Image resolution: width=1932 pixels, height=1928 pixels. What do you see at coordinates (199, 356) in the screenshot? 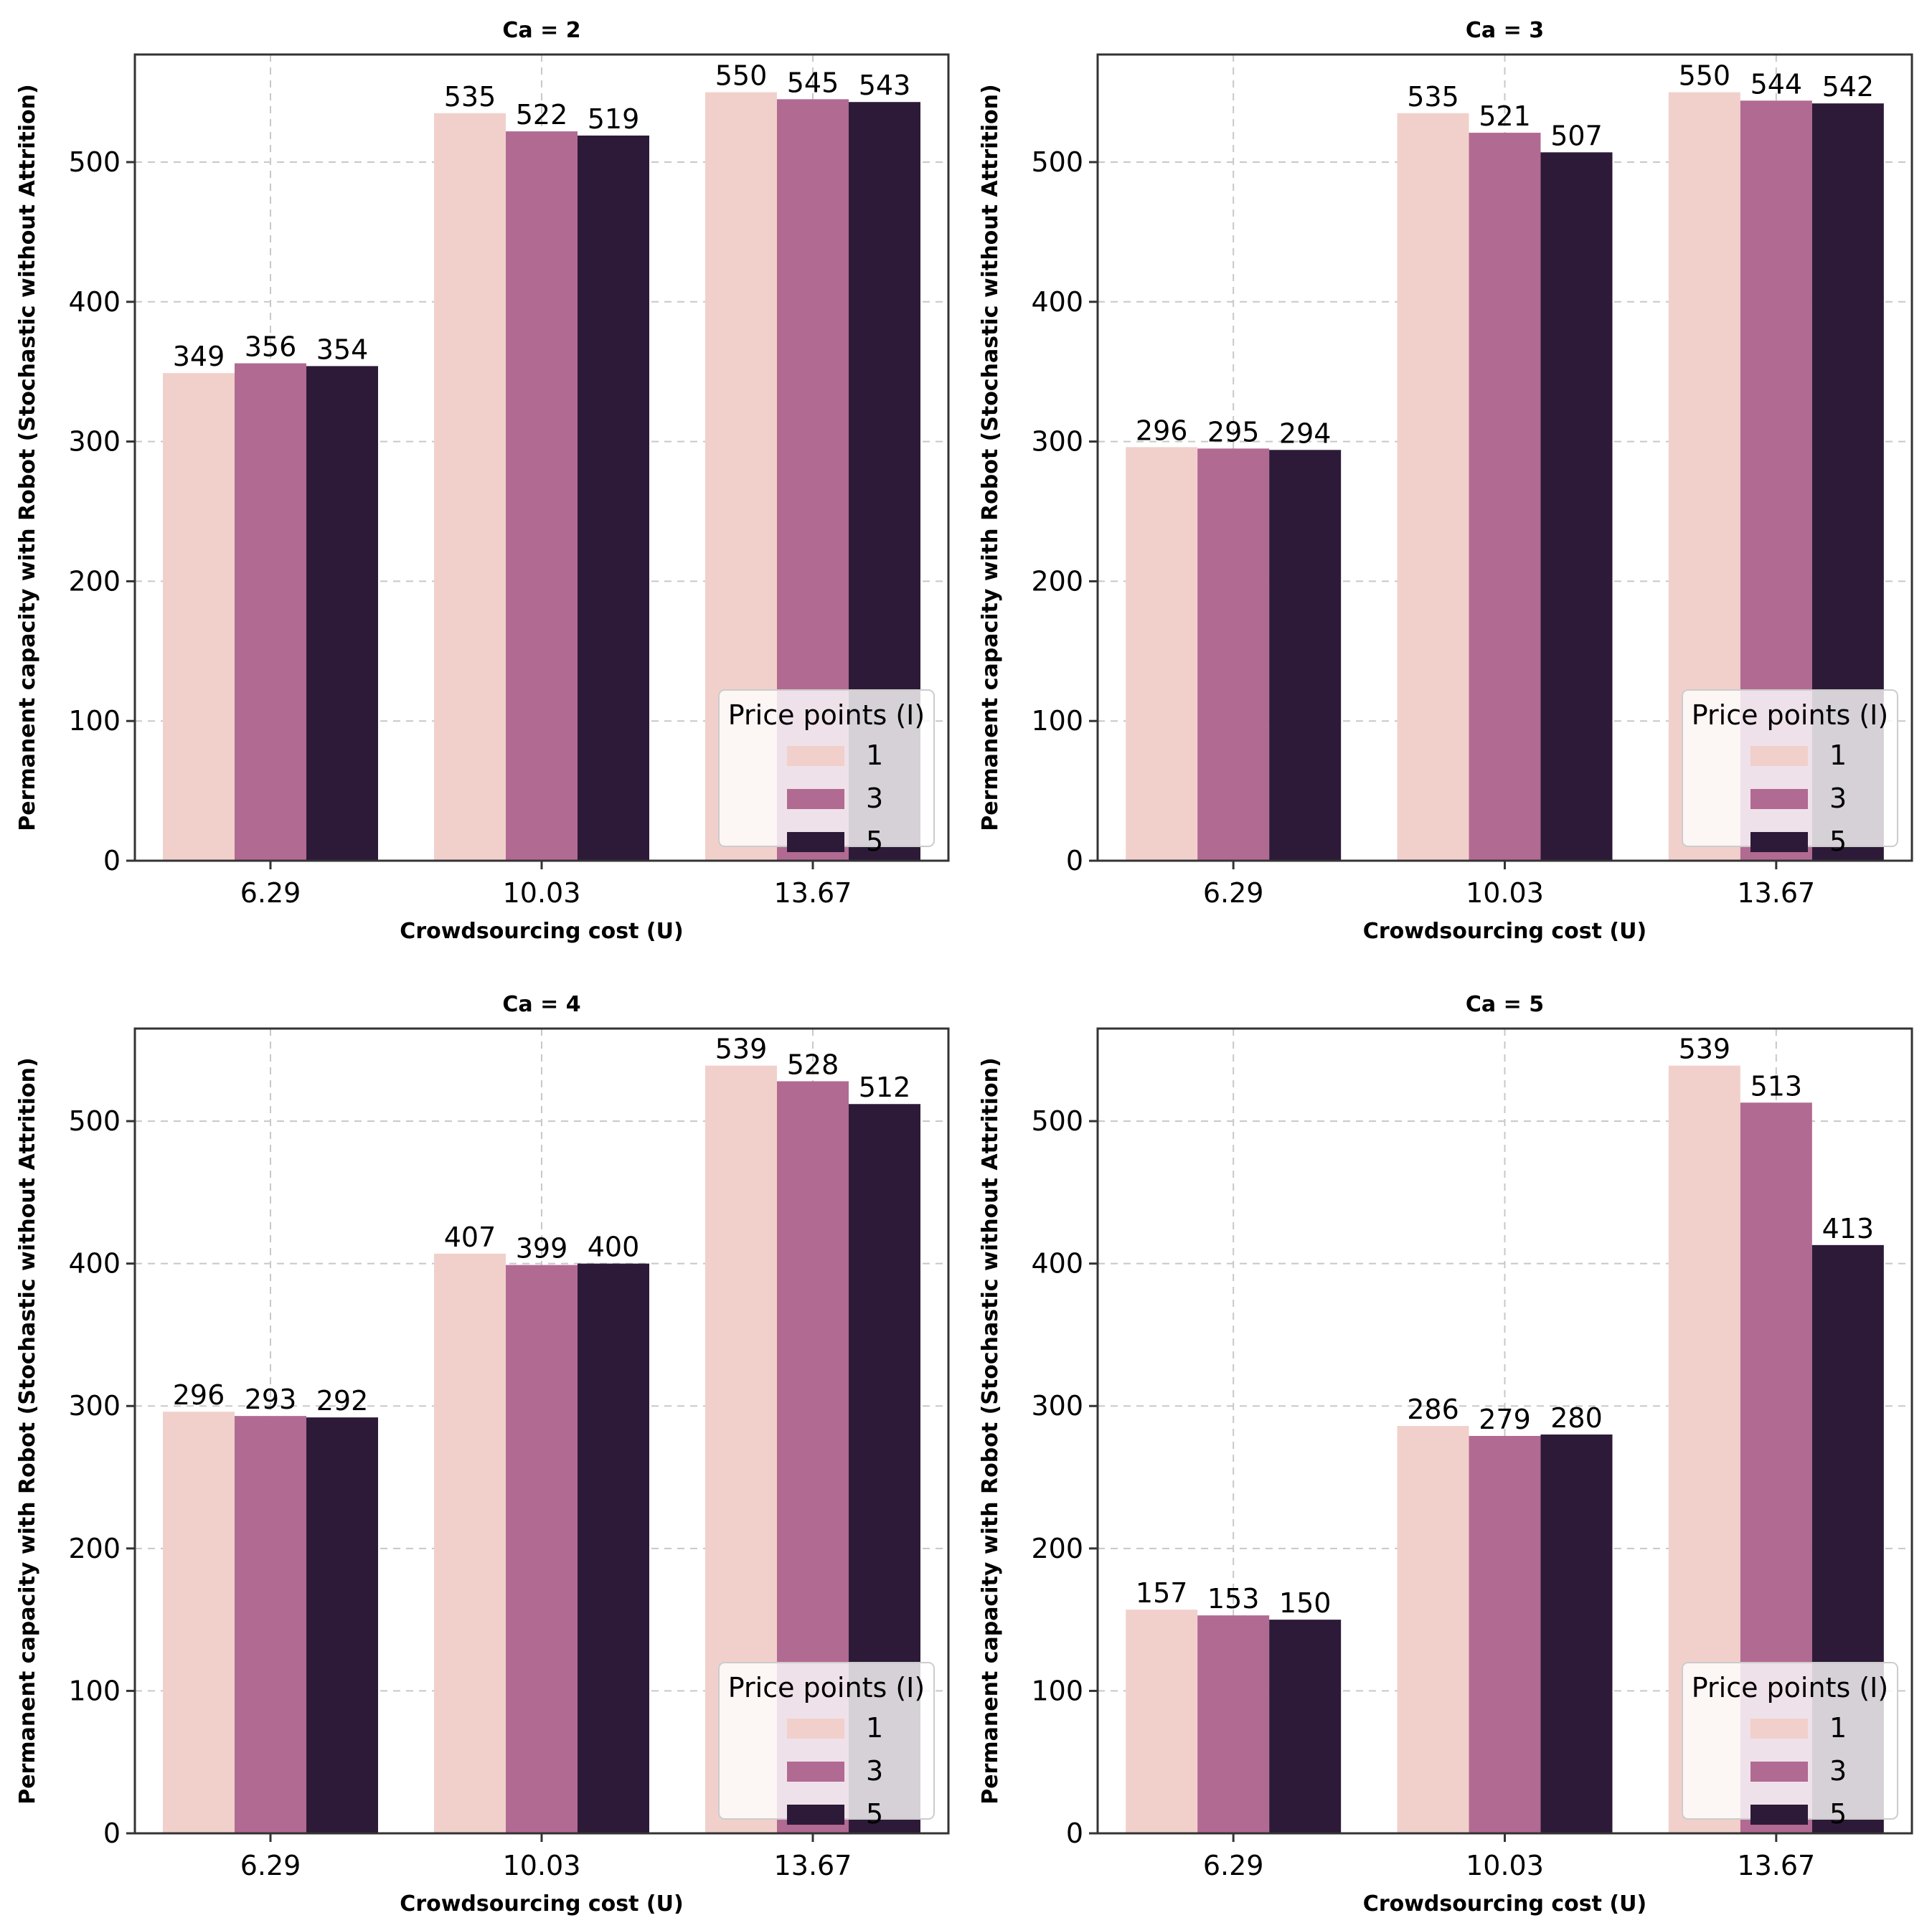
I see `data-label: 349` at bounding box center [199, 356].